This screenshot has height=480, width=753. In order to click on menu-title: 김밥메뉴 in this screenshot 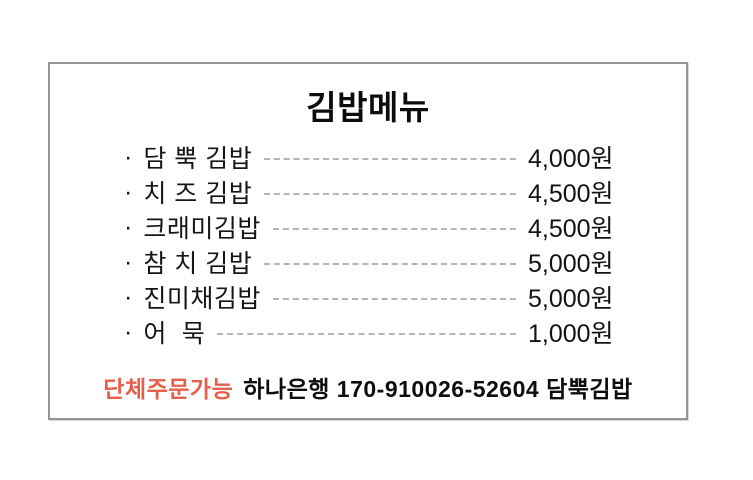, I will do `click(368, 107)`.